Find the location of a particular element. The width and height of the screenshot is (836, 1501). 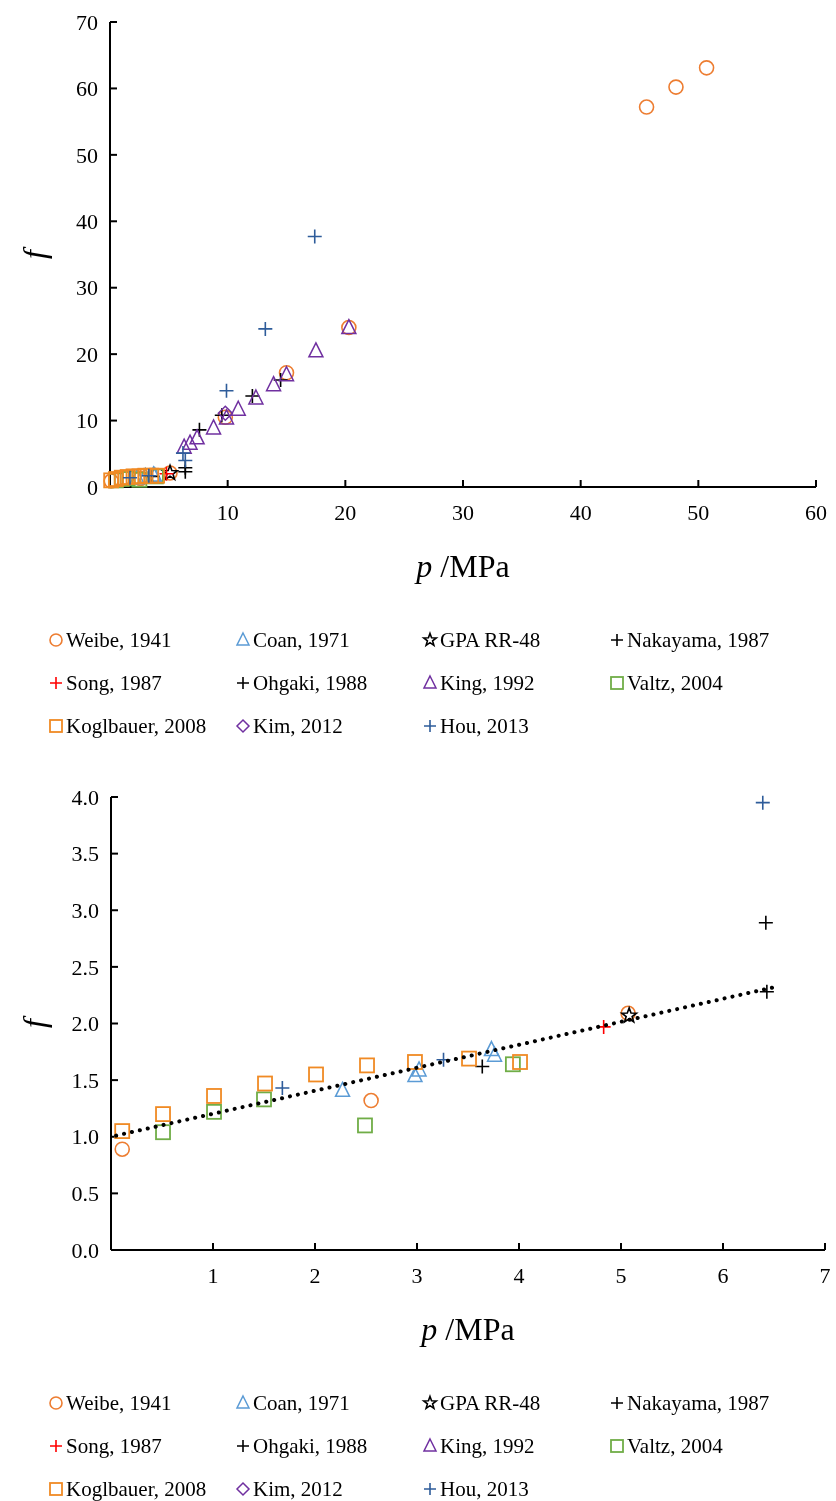

x-tick-label: 50 is located at coordinates (698, 512).